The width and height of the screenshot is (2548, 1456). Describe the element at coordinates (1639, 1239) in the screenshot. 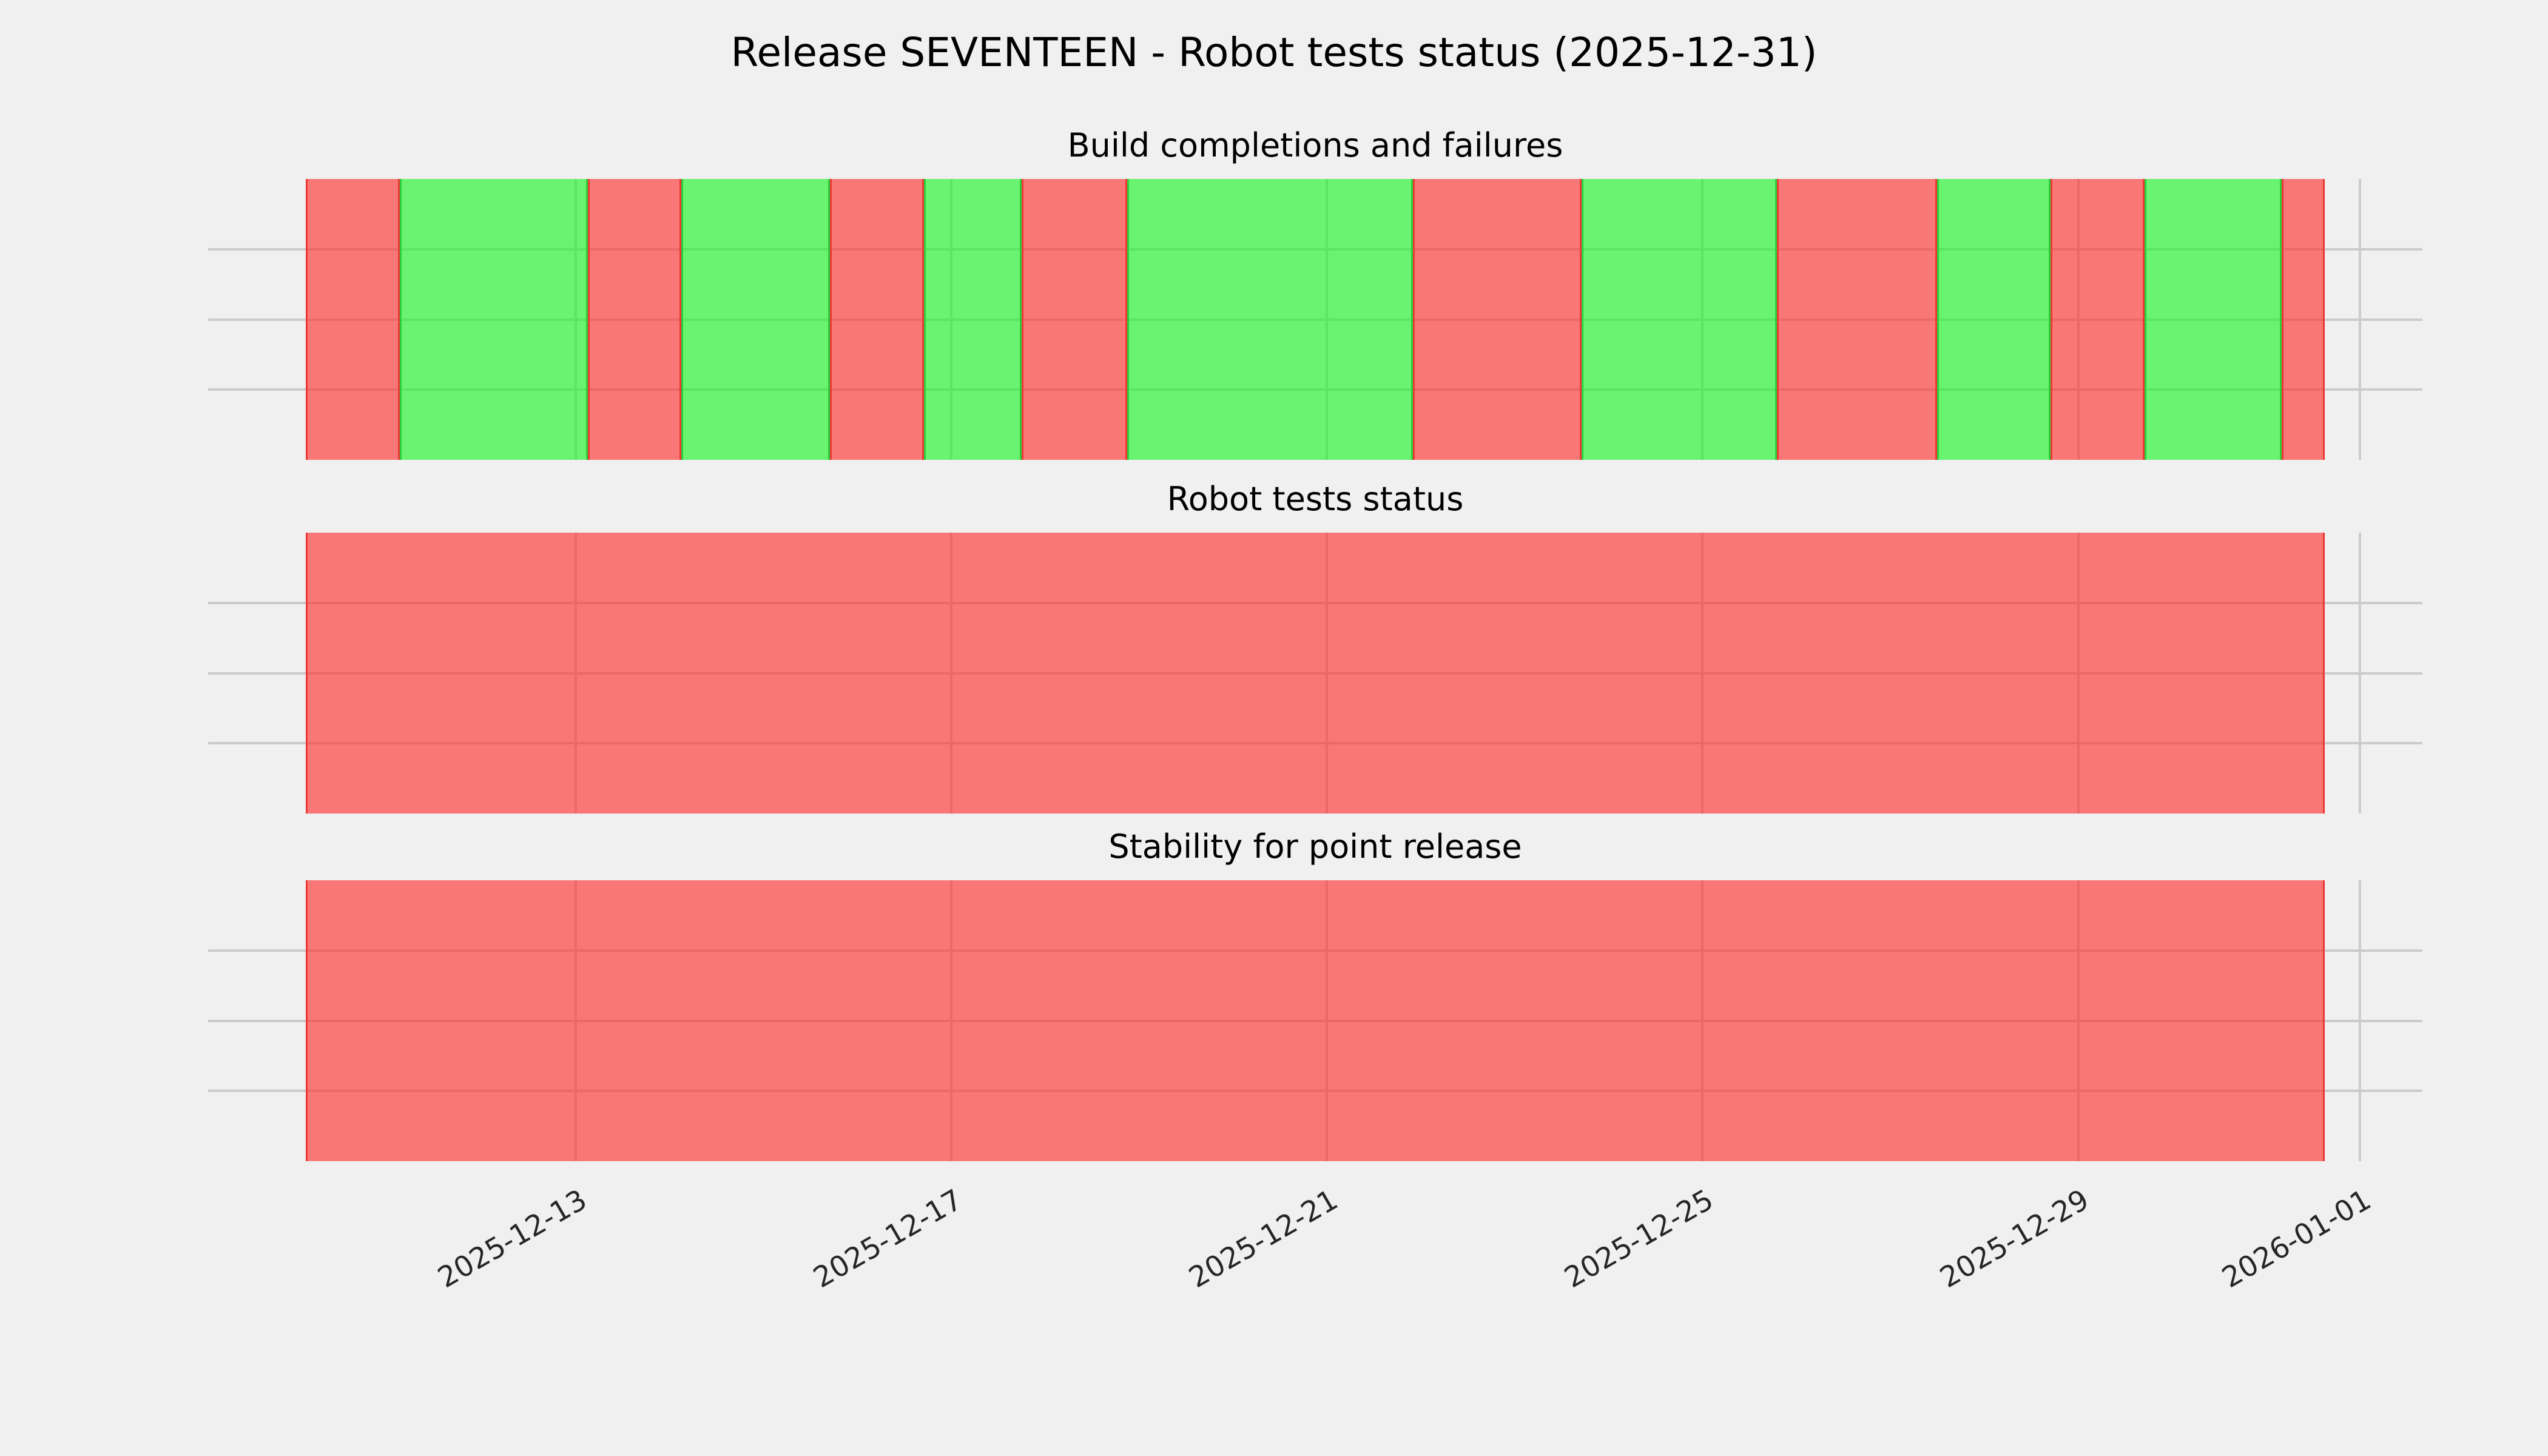

I see `x-tick-label: 2025-12-25` at that location.